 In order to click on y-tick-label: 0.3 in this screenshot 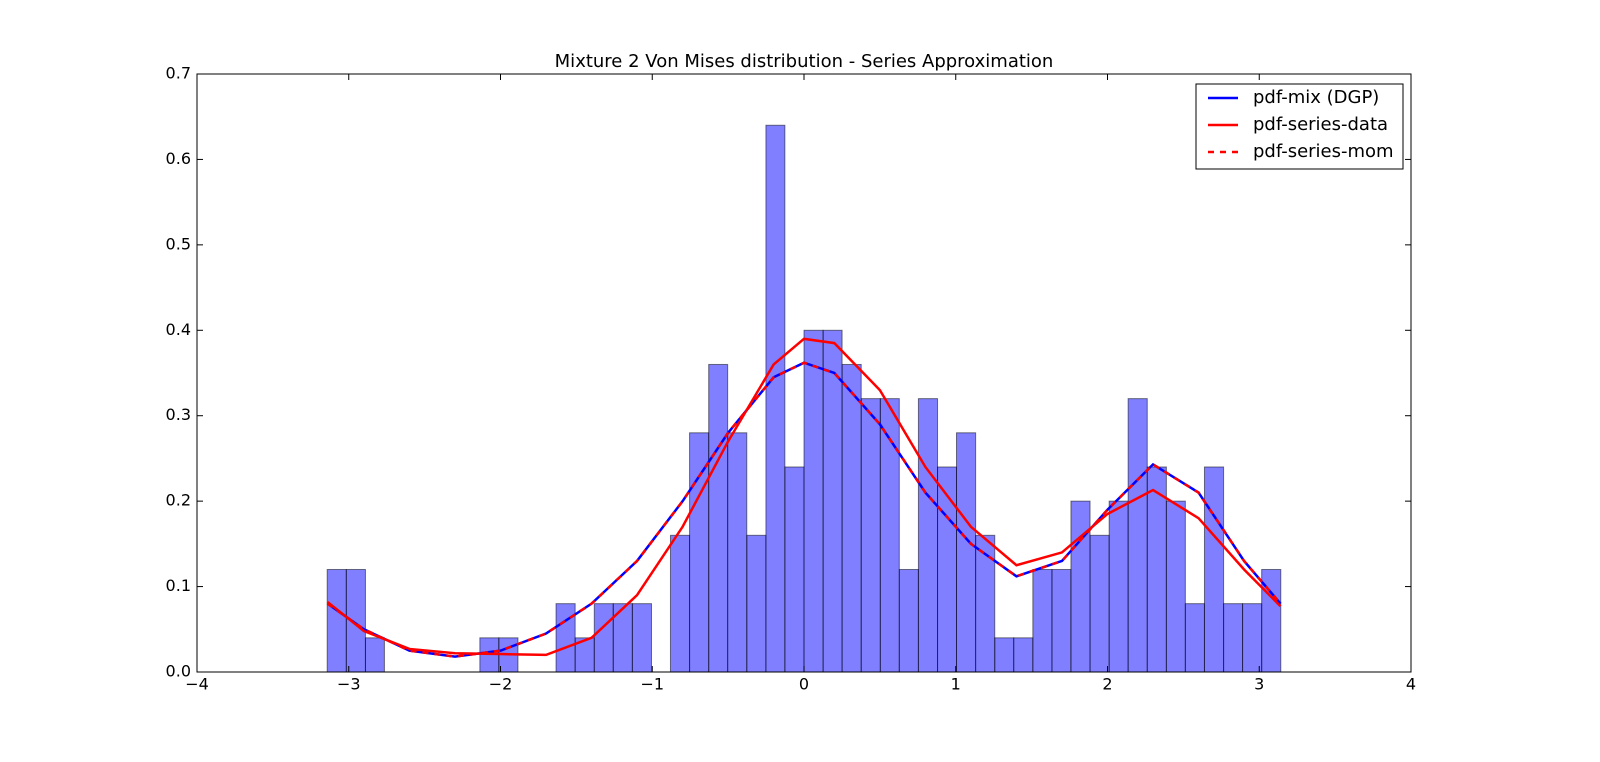, I will do `click(178, 414)`.